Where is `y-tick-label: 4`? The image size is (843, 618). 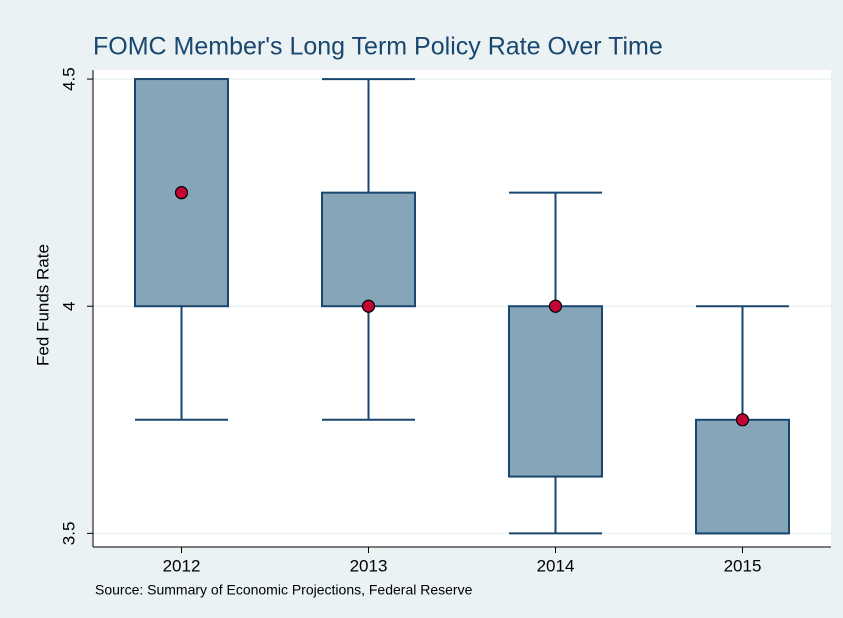 y-tick-label: 4 is located at coordinates (68, 305).